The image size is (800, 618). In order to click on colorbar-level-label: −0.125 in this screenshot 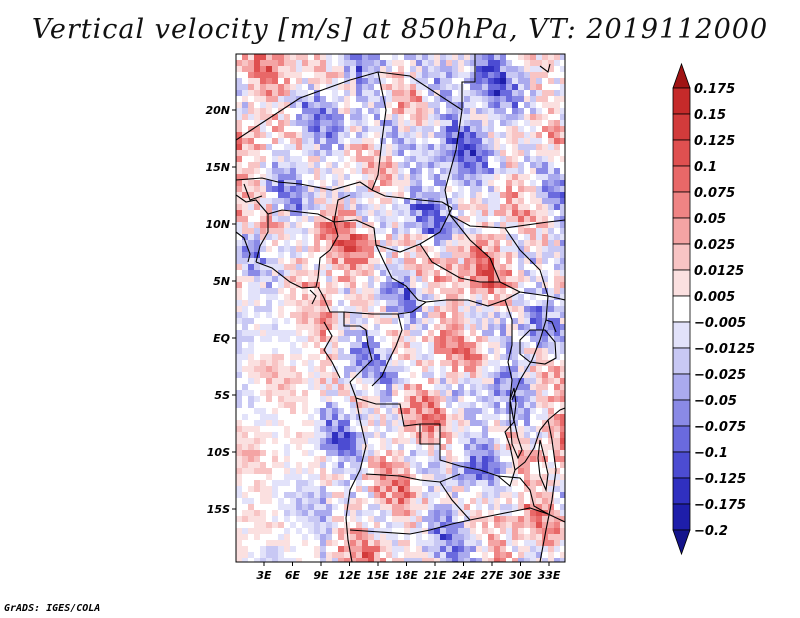, I will do `click(720, 479)`.